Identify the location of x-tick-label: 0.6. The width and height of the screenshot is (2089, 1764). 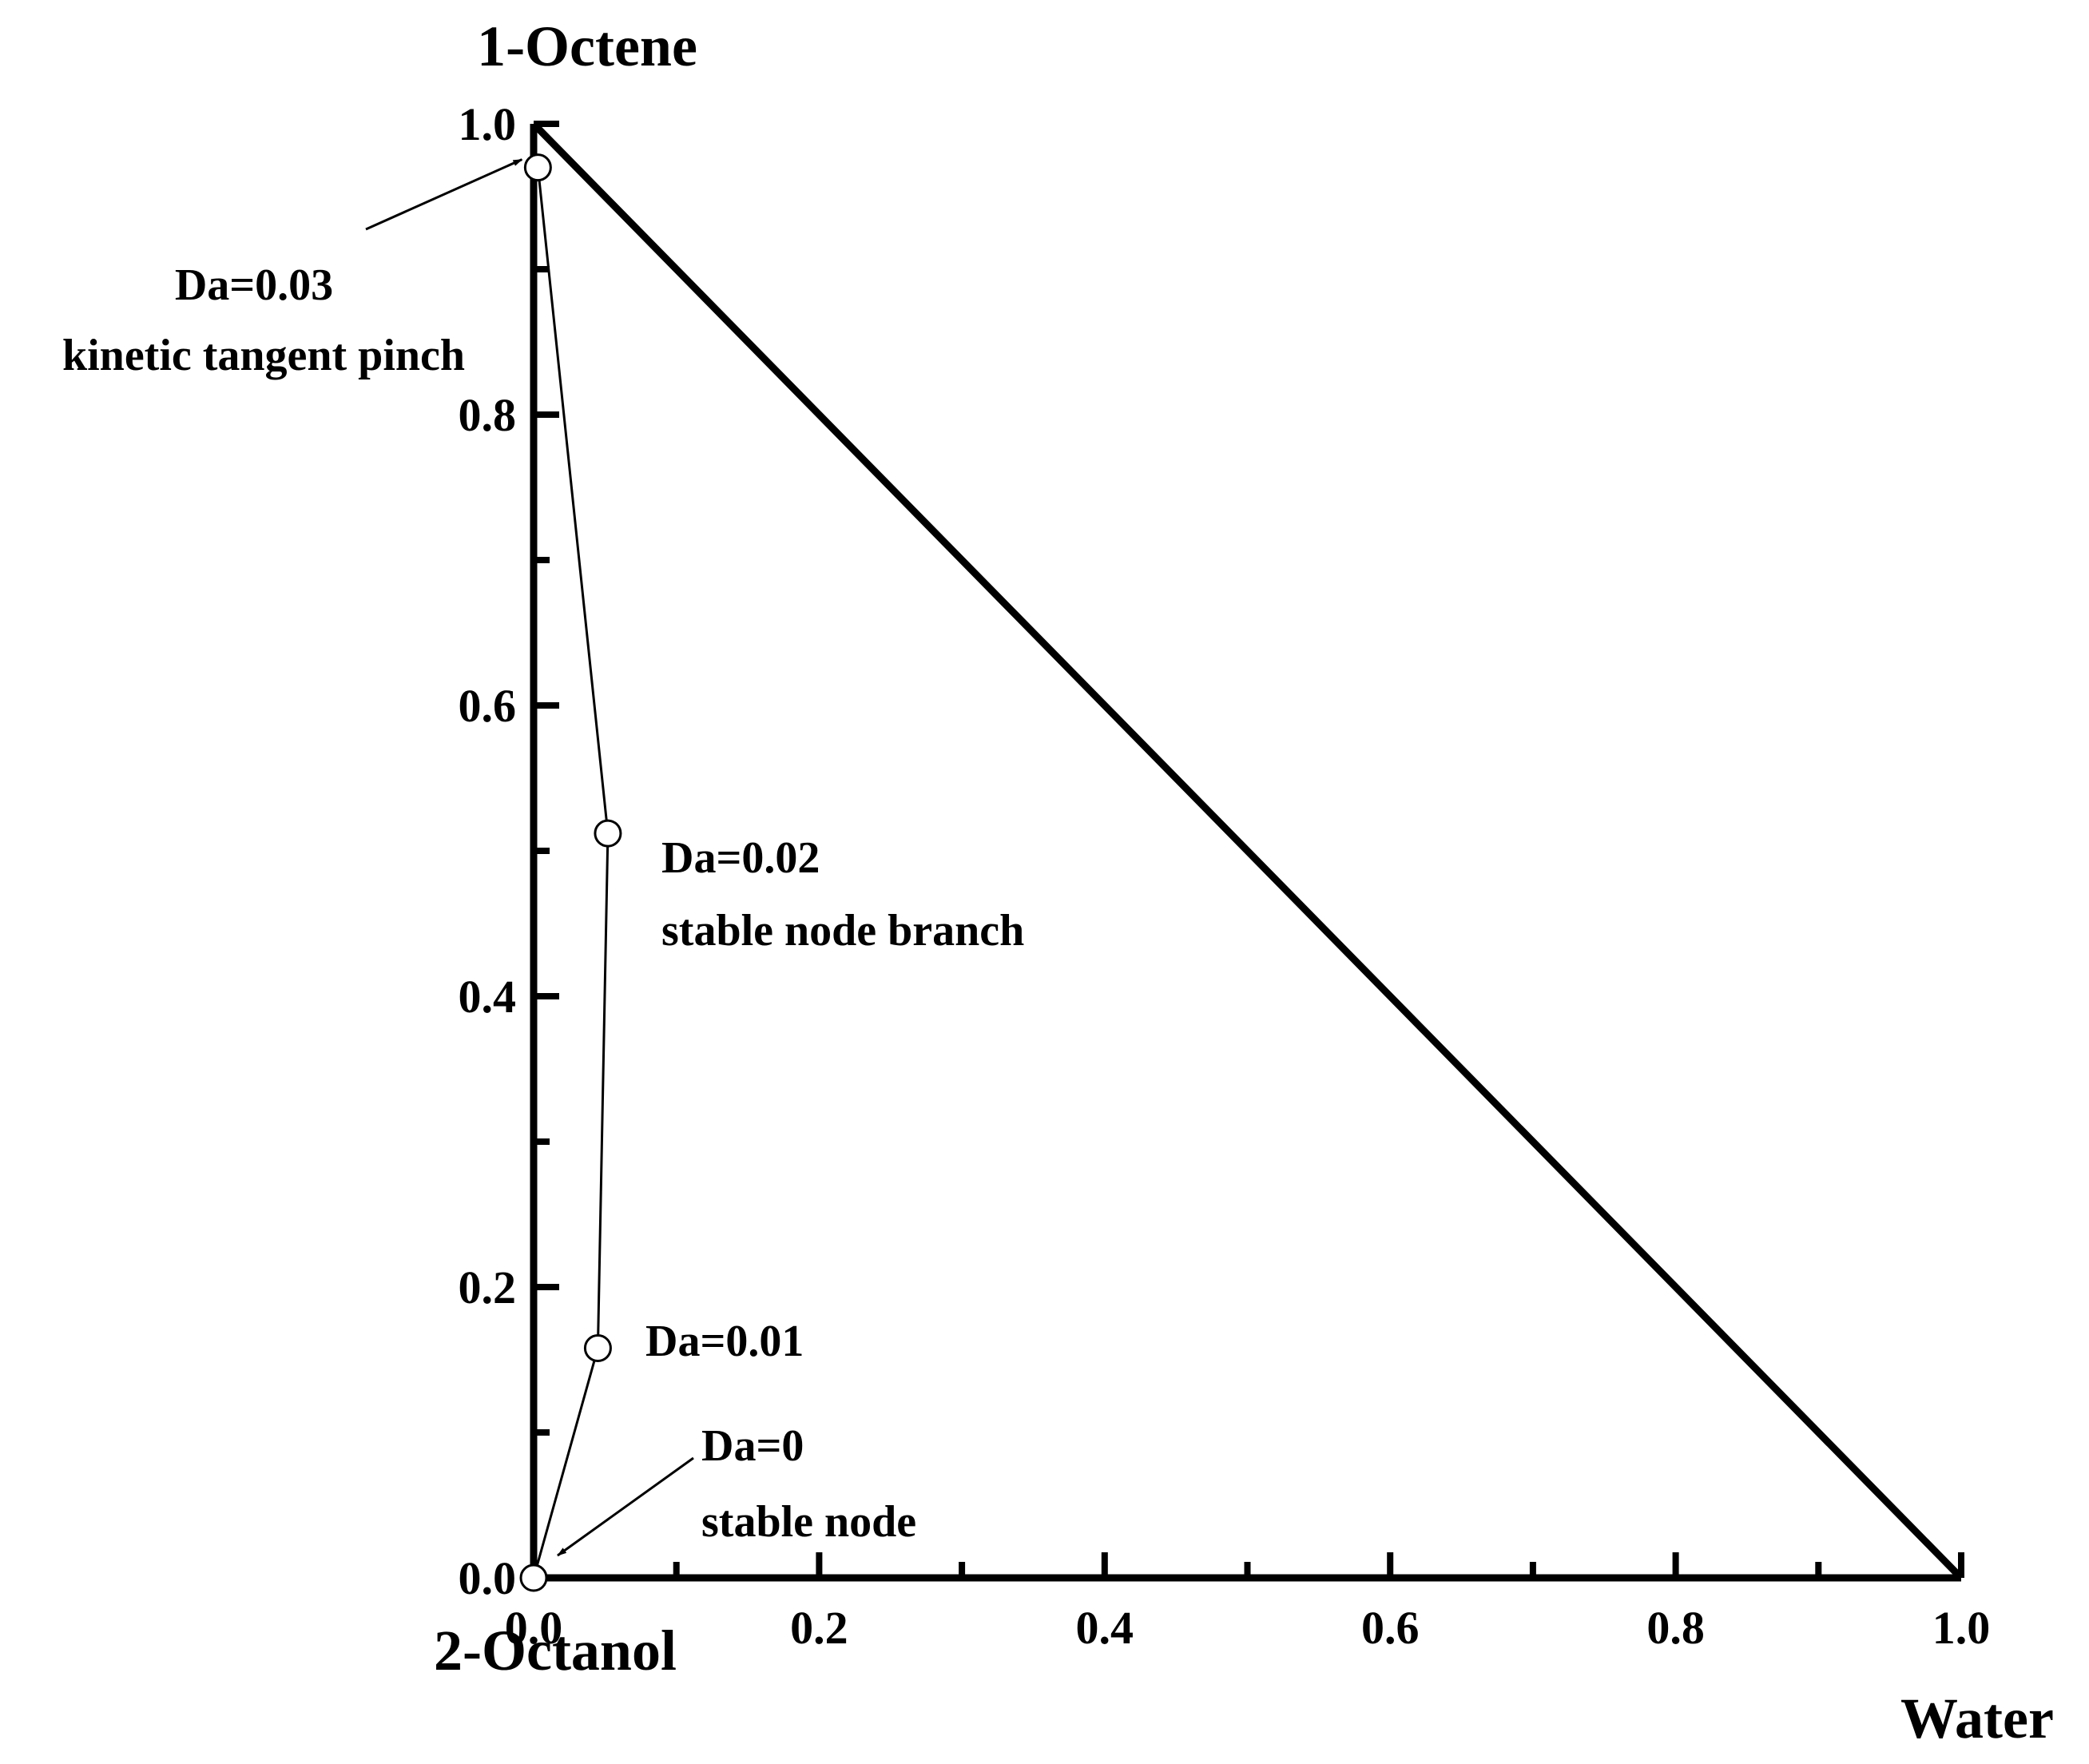
(1391, 1628).